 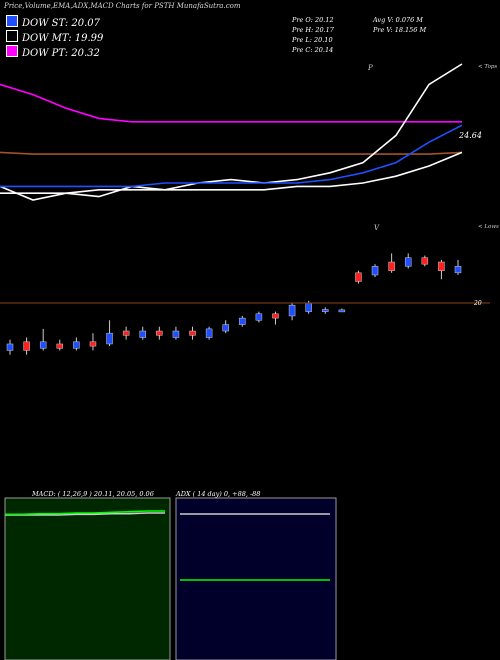 I want to click on legend-swatch-dow-mt, so click(x=12, y=36).